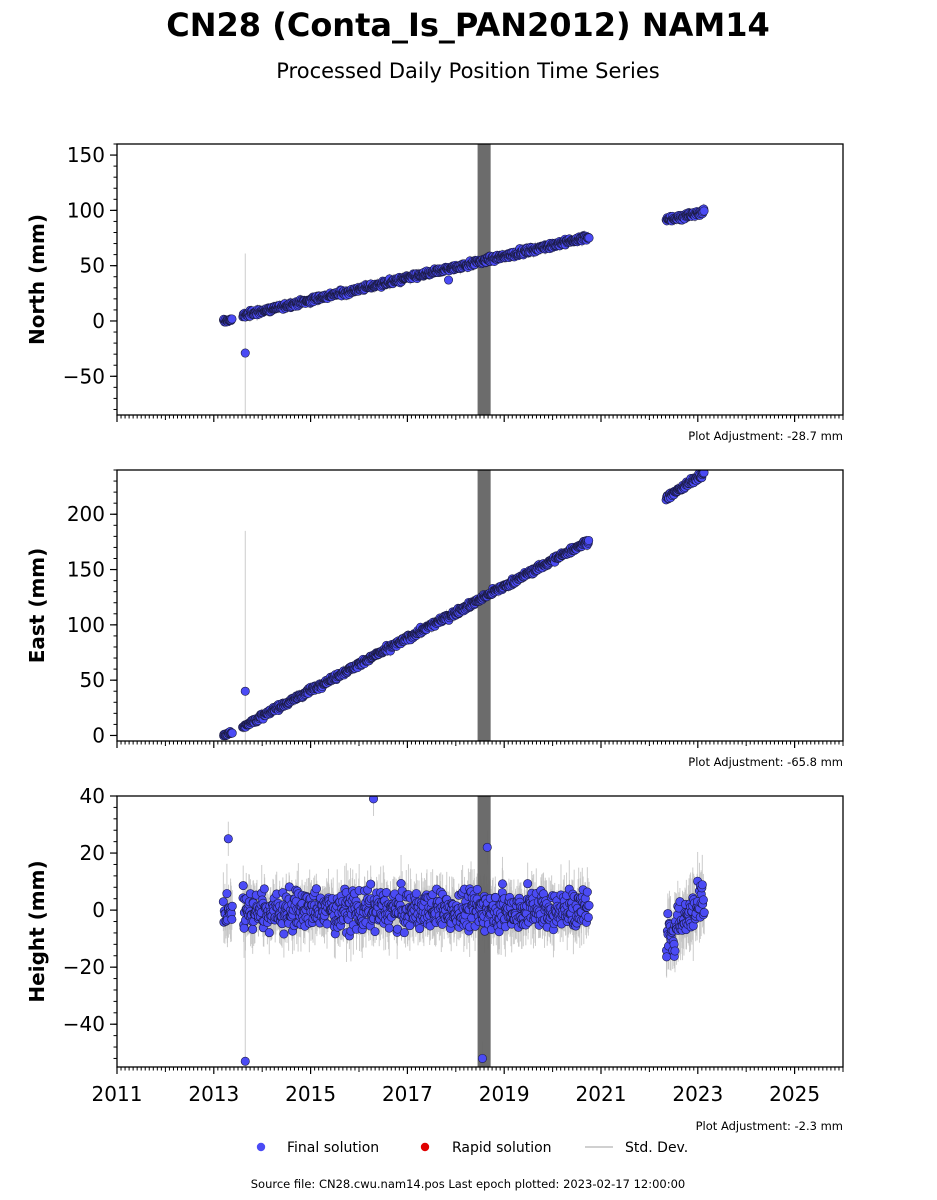 The width and height of the screenshot is (937, 1200). What do you see at coordinates (84, 376) in the screenshot?
I see `y-tick-label: −50` at bounding box center [84, 376].